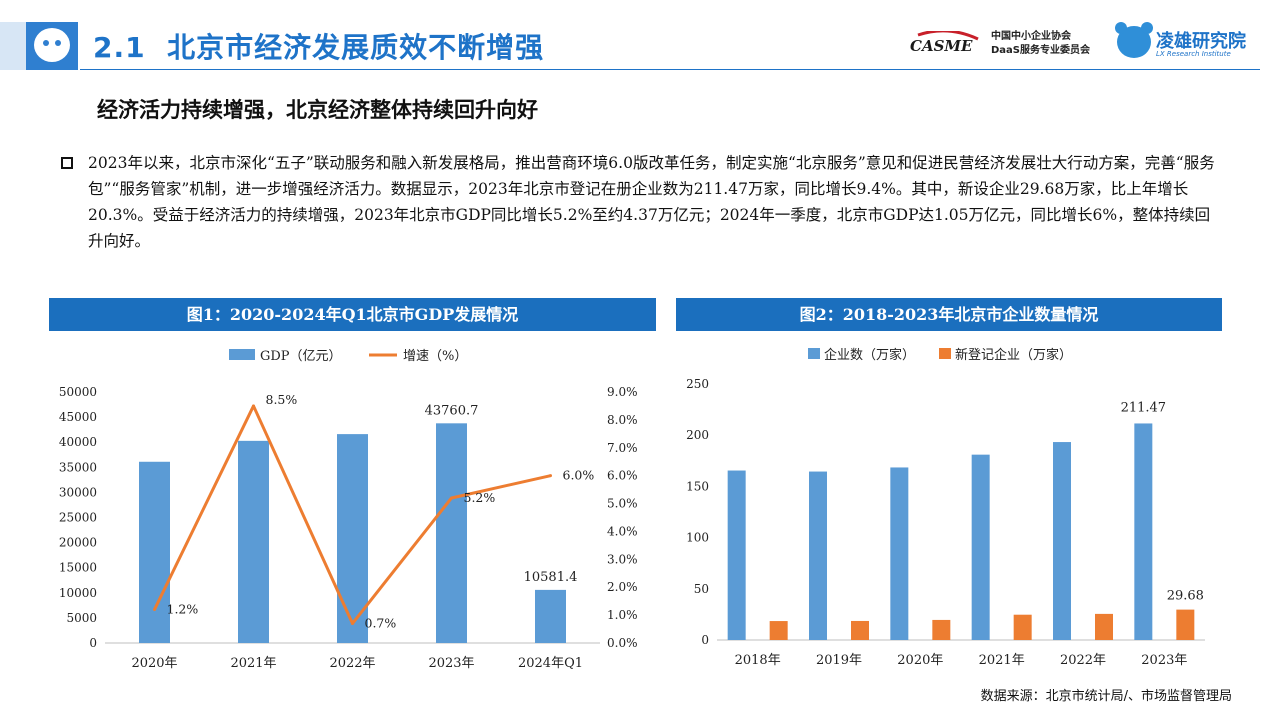 Image resolution: width=1280 pixels, height=720 pixels. What do you see at coordinates (941, 46) in the screenshot?
I see `casme-logo-text: CASME` at bounding box center [941, 46].